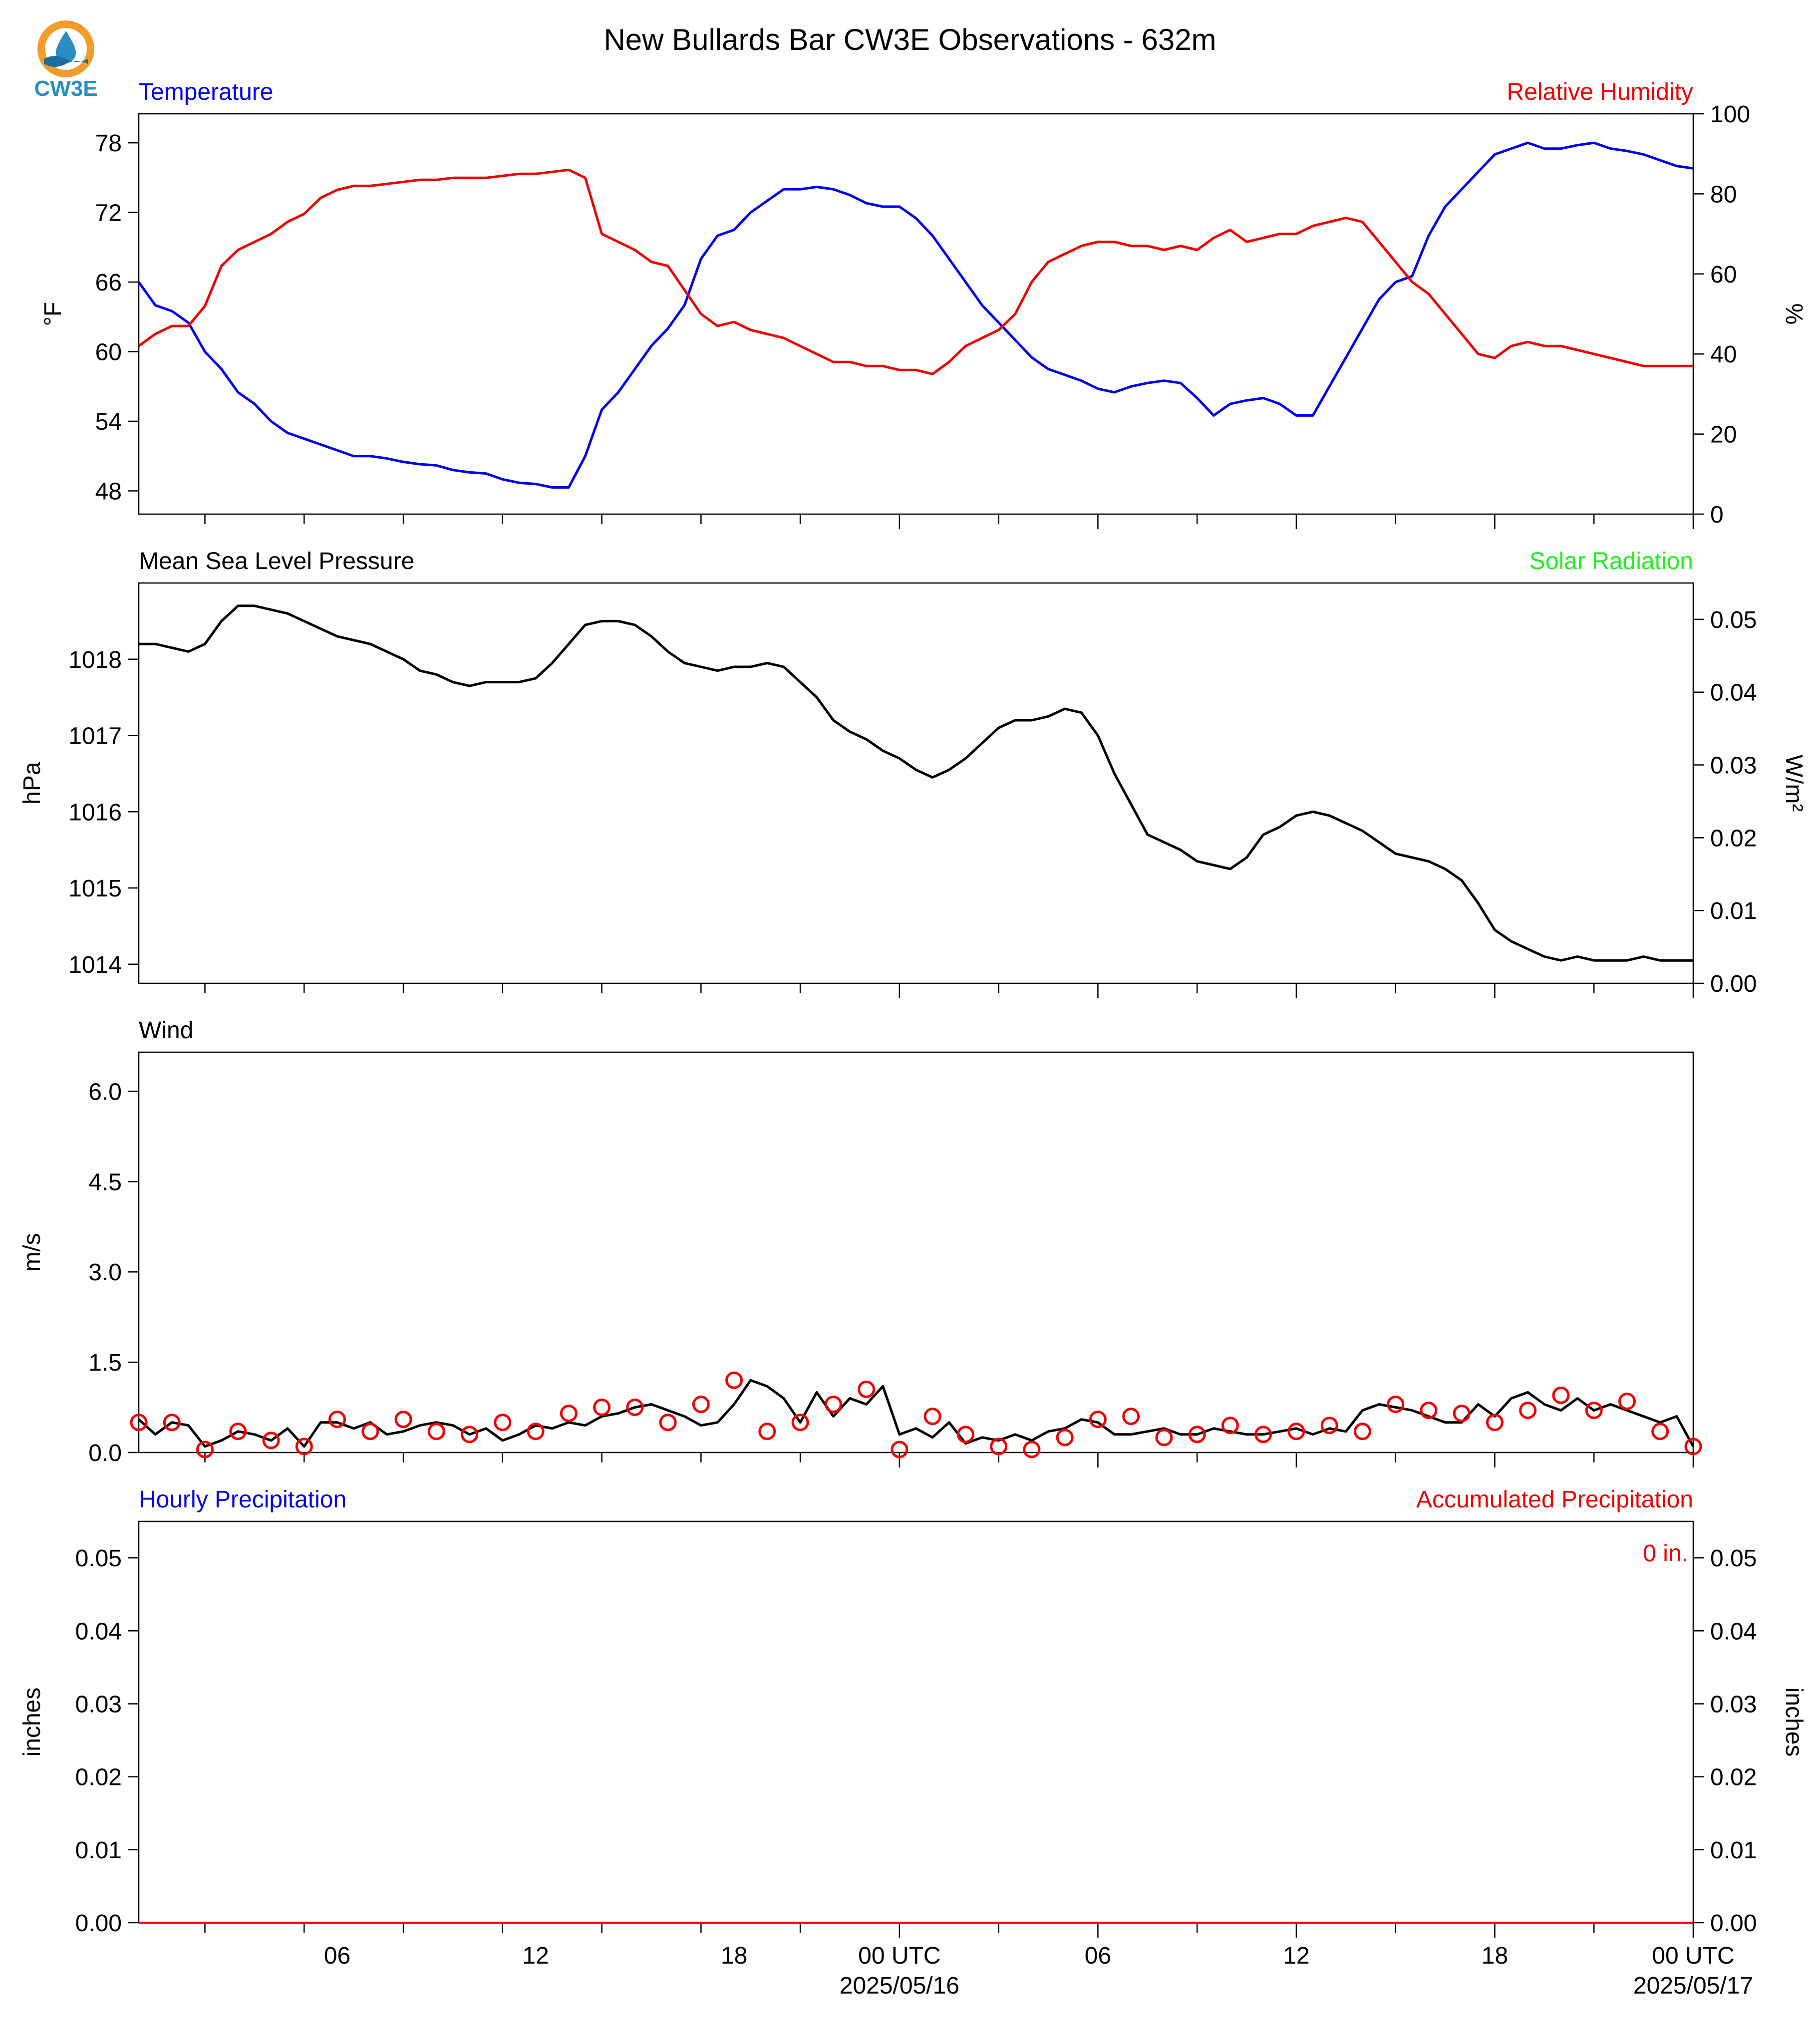  Describe the element at coordinates (1733, 766) in the screenshot. I see `y2-tick-label: 0.03` at that location.